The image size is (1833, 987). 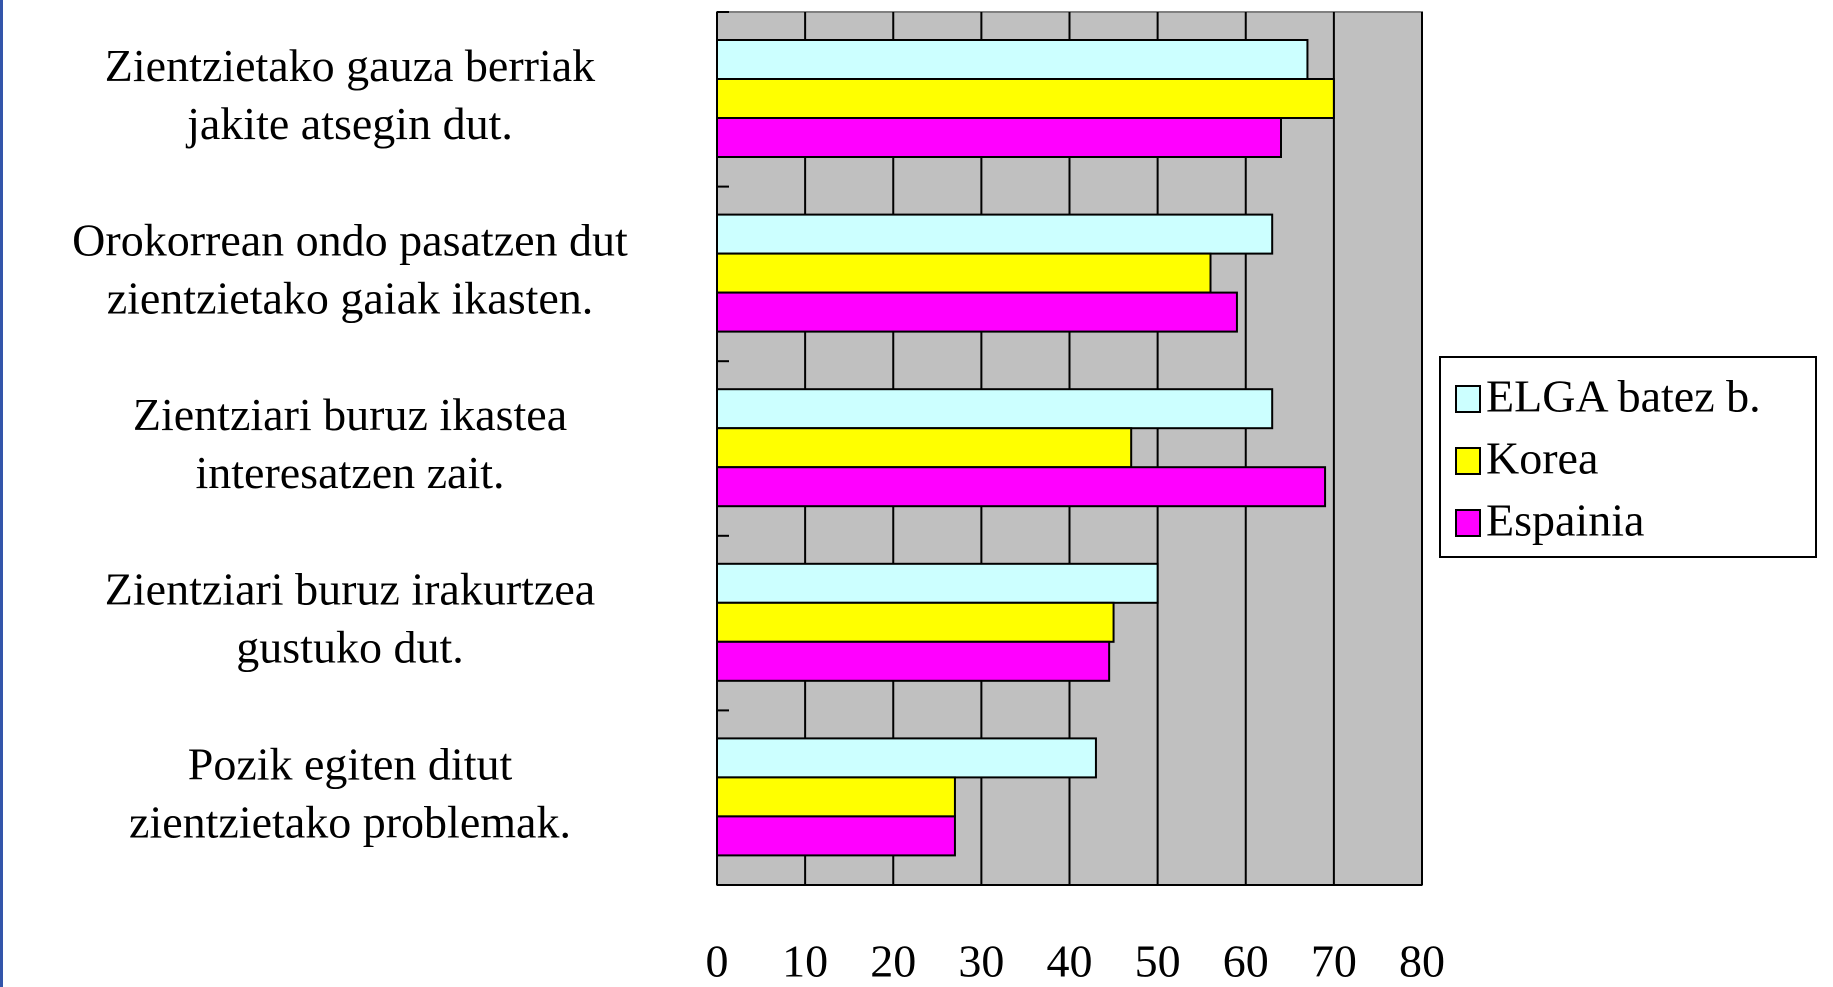 I want to click on y-tick-label: Zientziari buruz irakurtzea, so click(x=350, y=589).